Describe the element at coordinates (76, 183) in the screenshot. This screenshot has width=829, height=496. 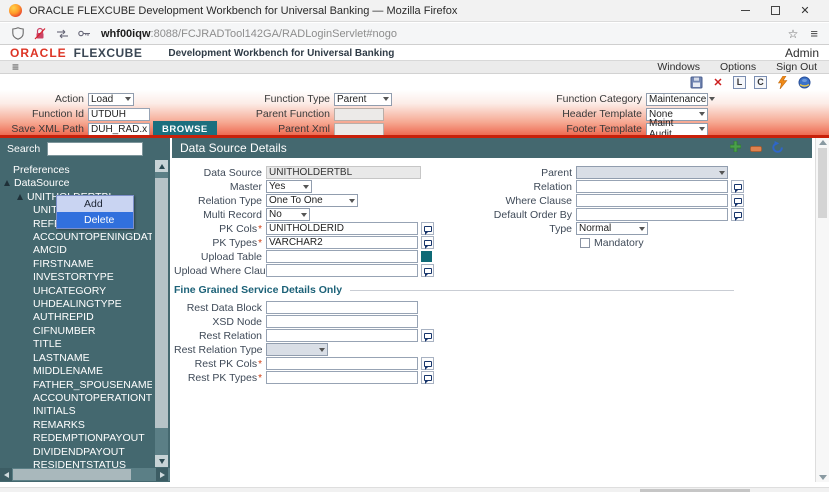
I see `tree-item-datasource: DataSource` at that location.